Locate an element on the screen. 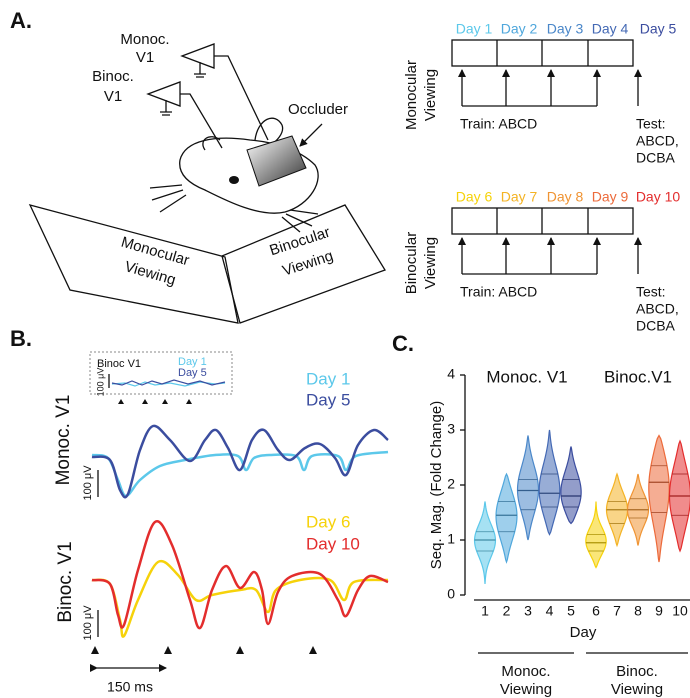  day-label: Day 10 is located at coordinates (658, 197).